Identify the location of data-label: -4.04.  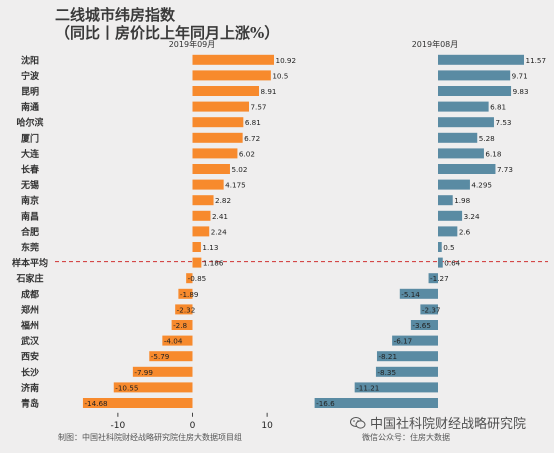
(173, 341).